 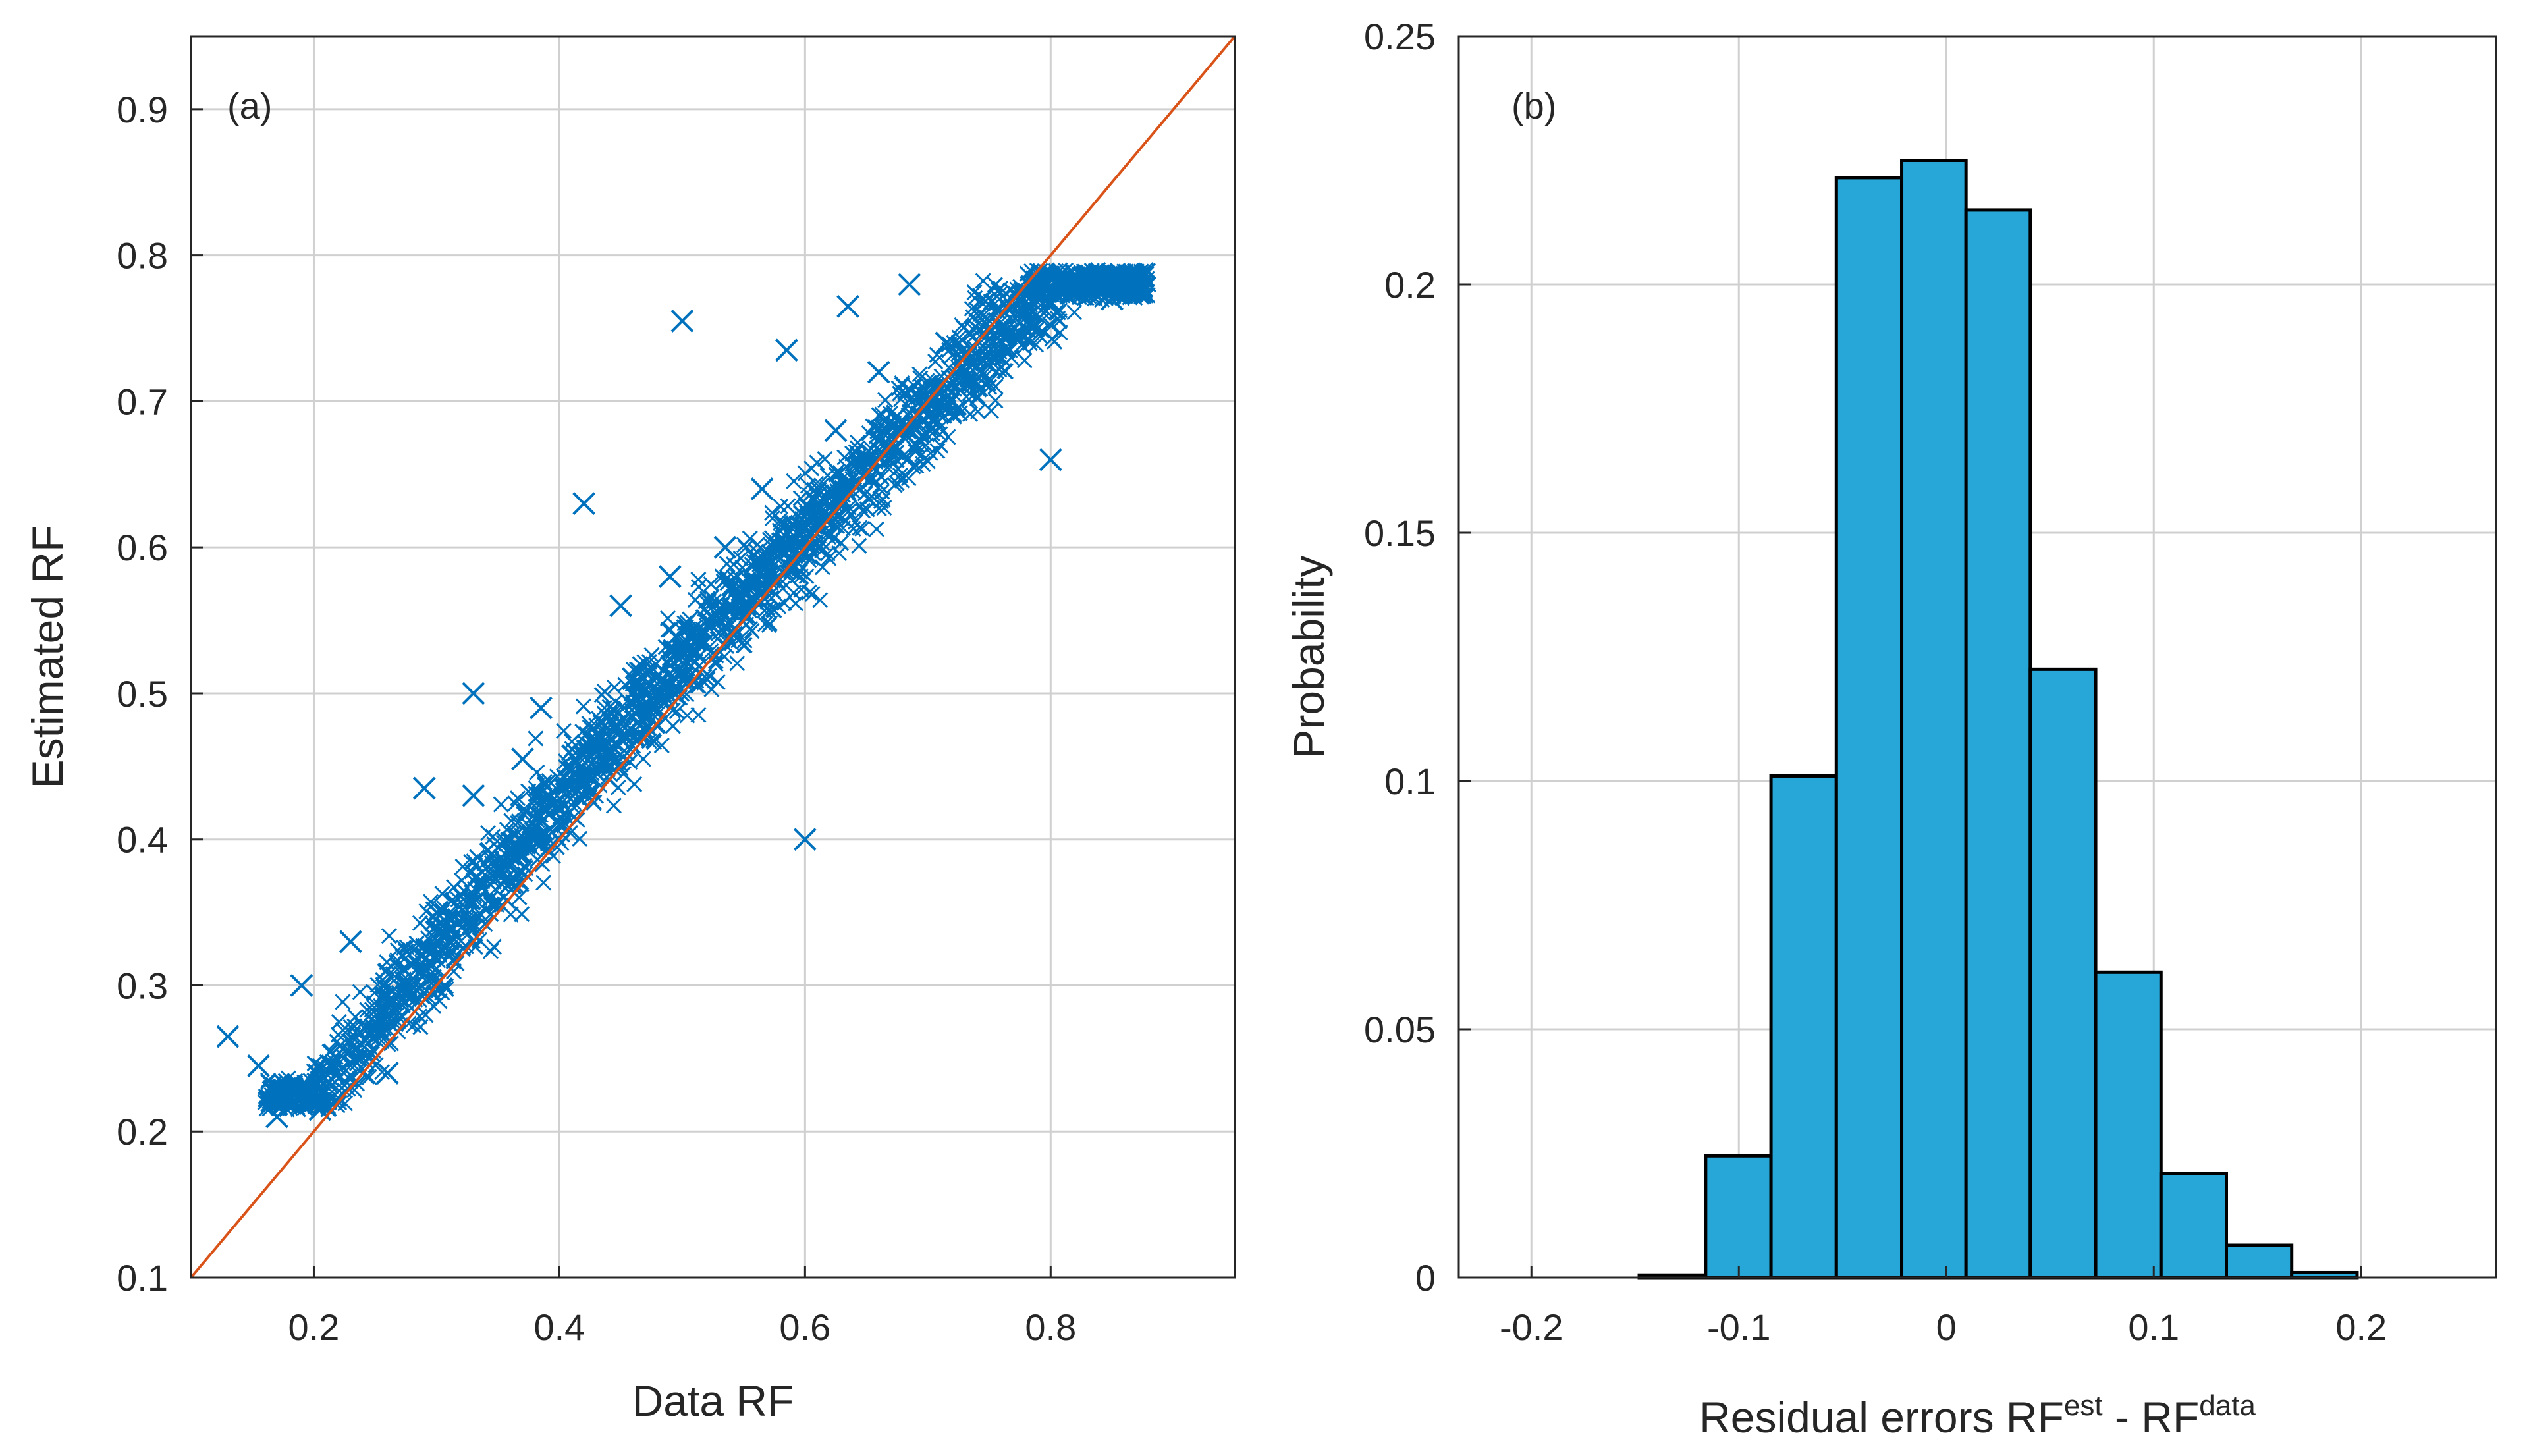 What do you see at coordinates (249, 105) in the screenshot?
I see `panel-label-a: (a)` at bounding box center [249, 105].